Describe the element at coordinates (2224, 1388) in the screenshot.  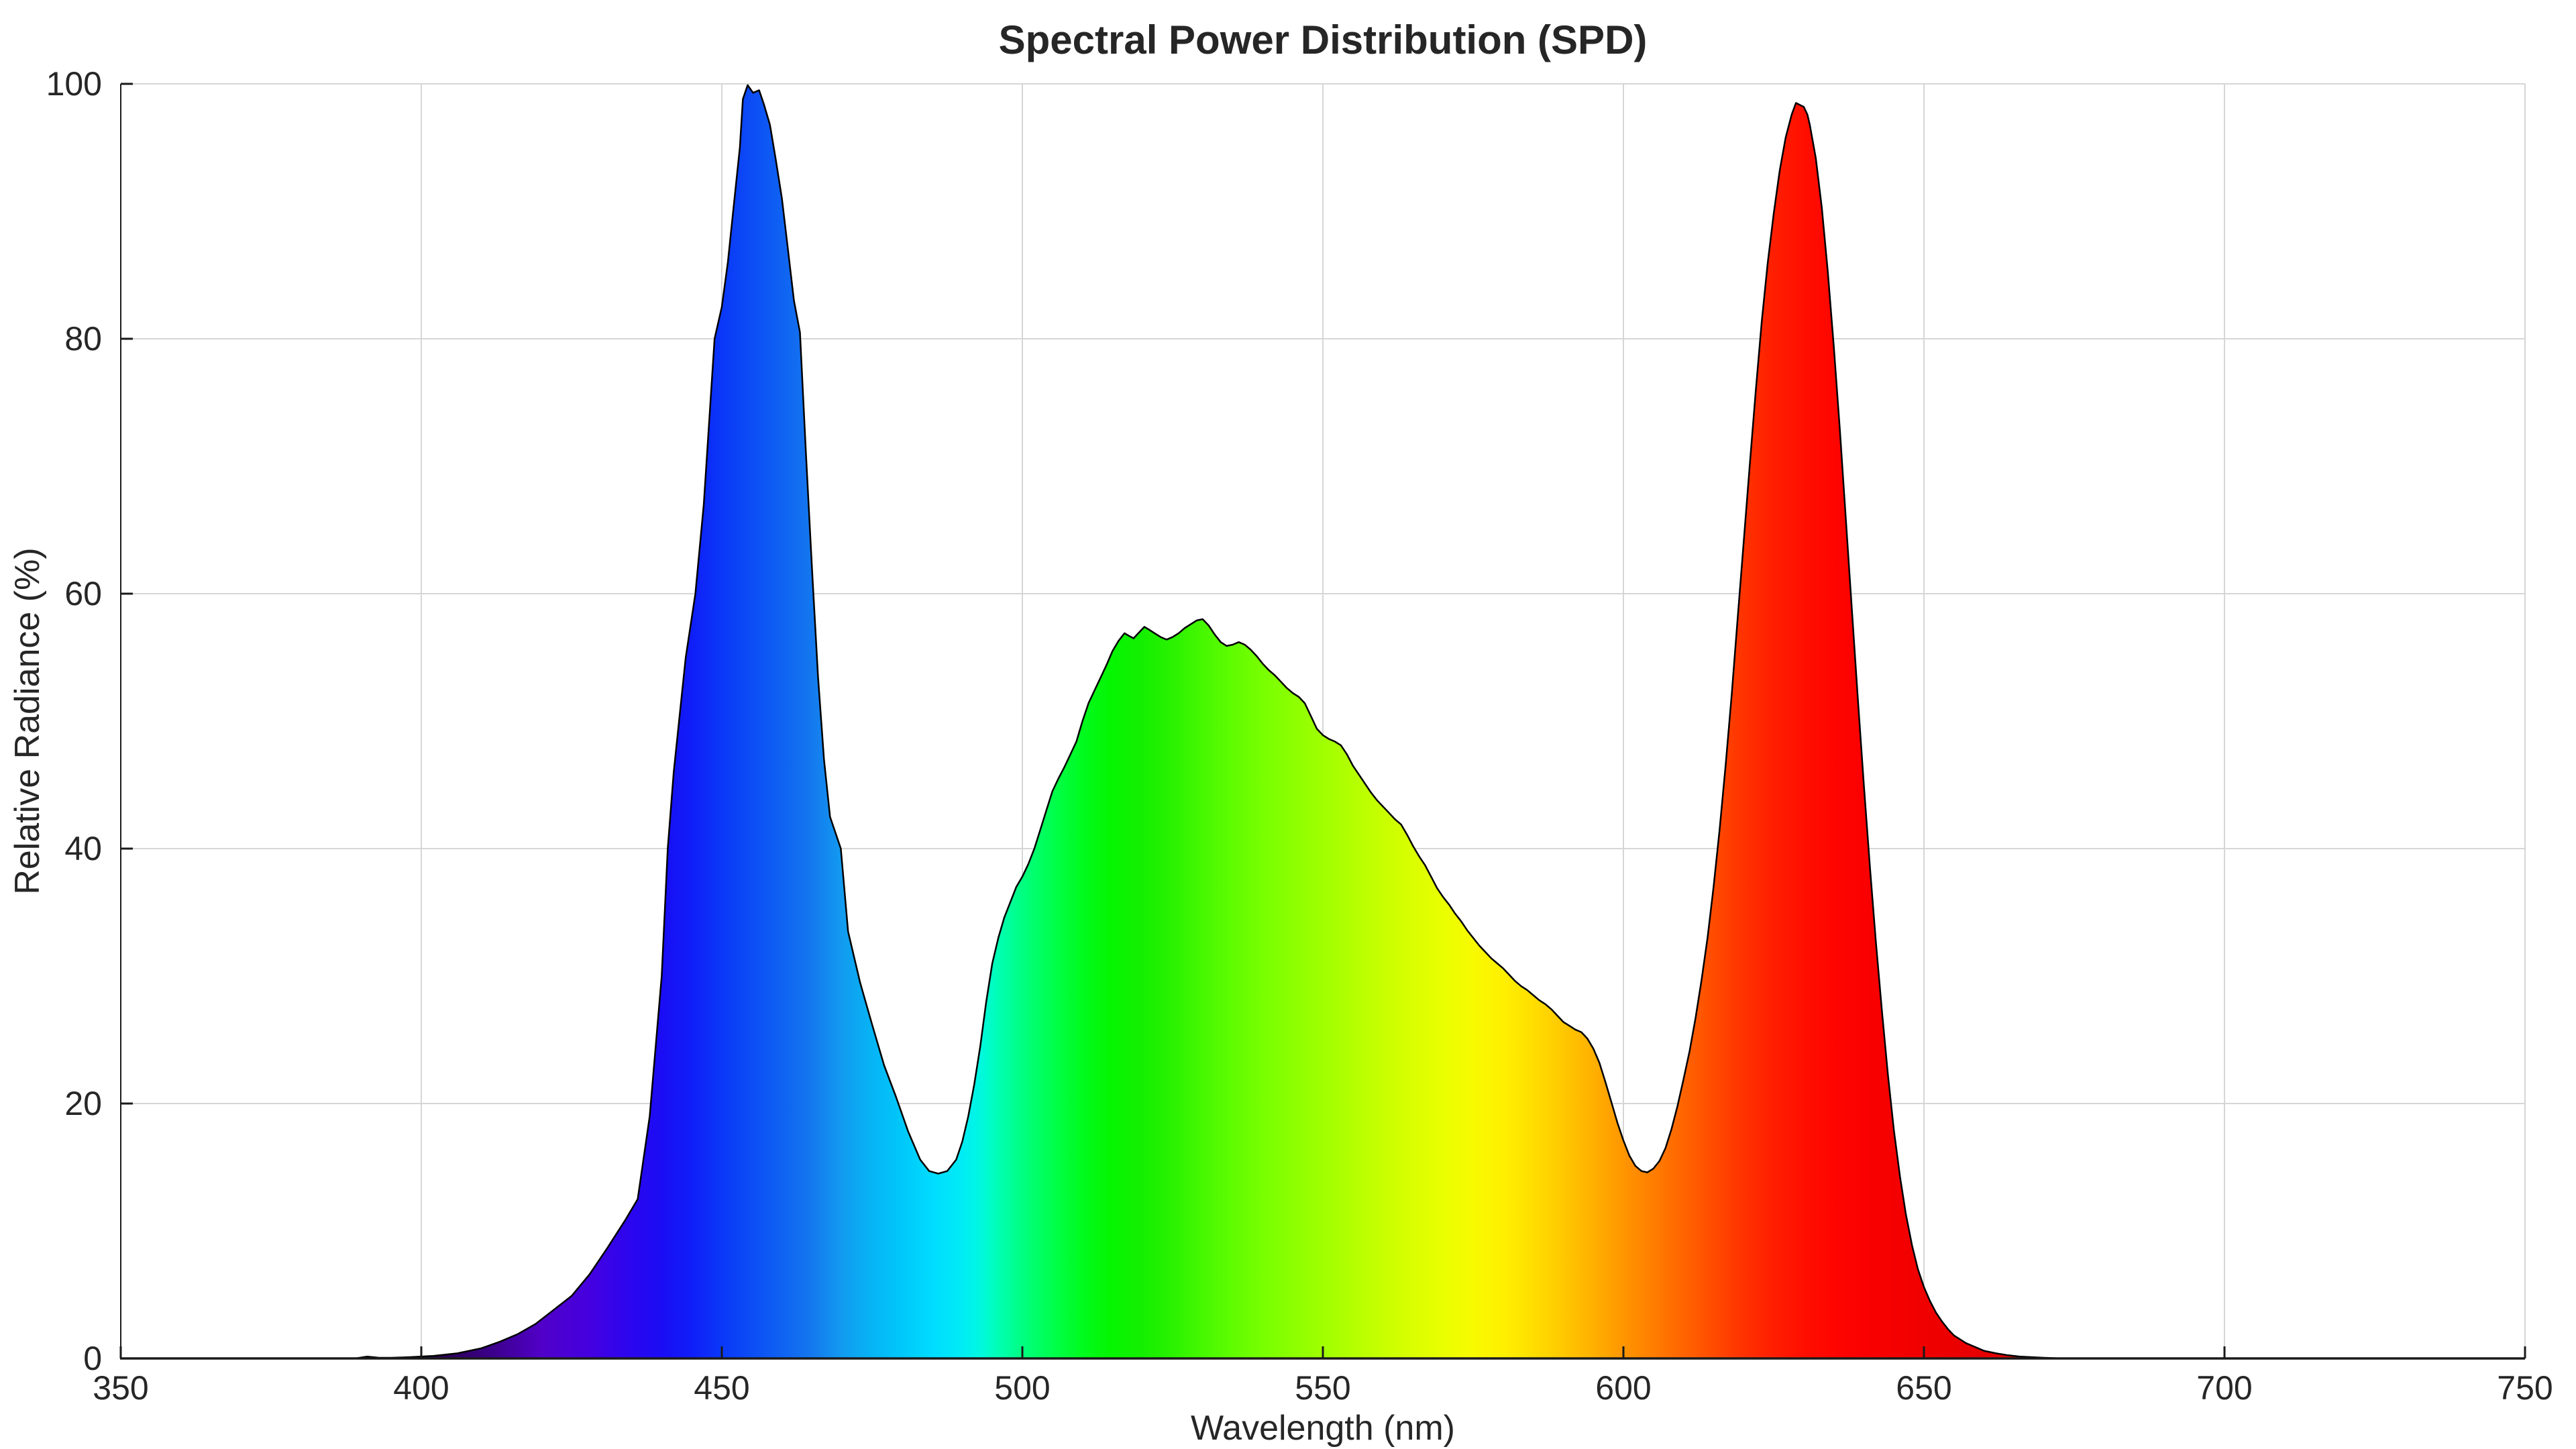
I see `x-tick-label: 700` at that location.